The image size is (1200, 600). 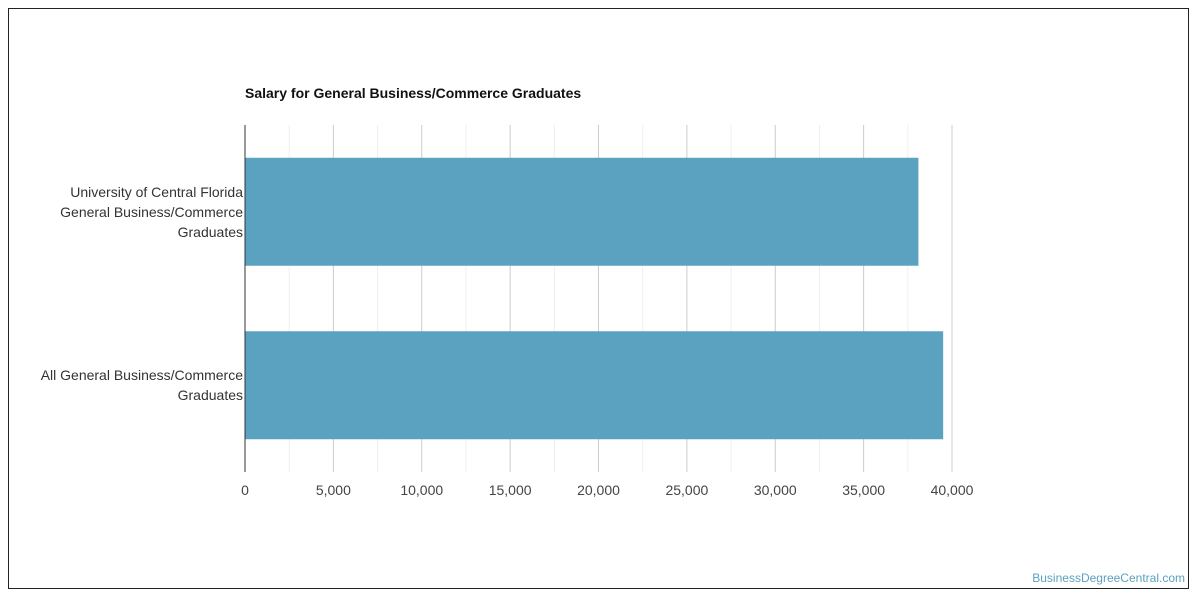 What do you see at coordinates (245, 490) in the screenshot?
I see `x-tick-label: 0` at bounding box center [245, 490].